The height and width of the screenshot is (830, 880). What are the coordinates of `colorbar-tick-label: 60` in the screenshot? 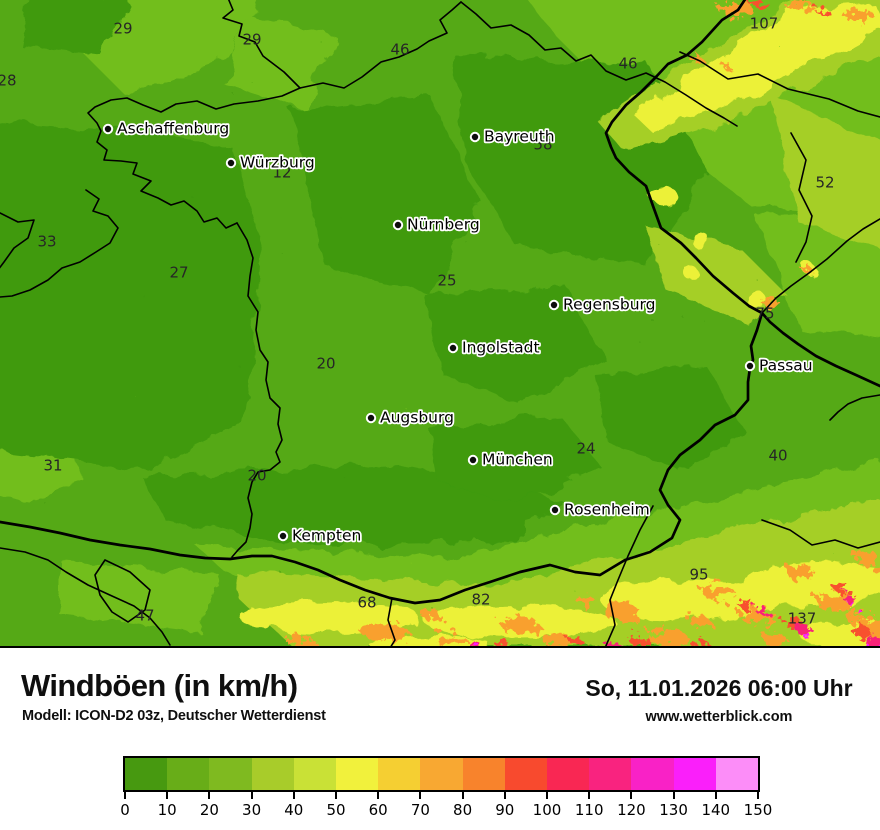 It's located at (378, 810).